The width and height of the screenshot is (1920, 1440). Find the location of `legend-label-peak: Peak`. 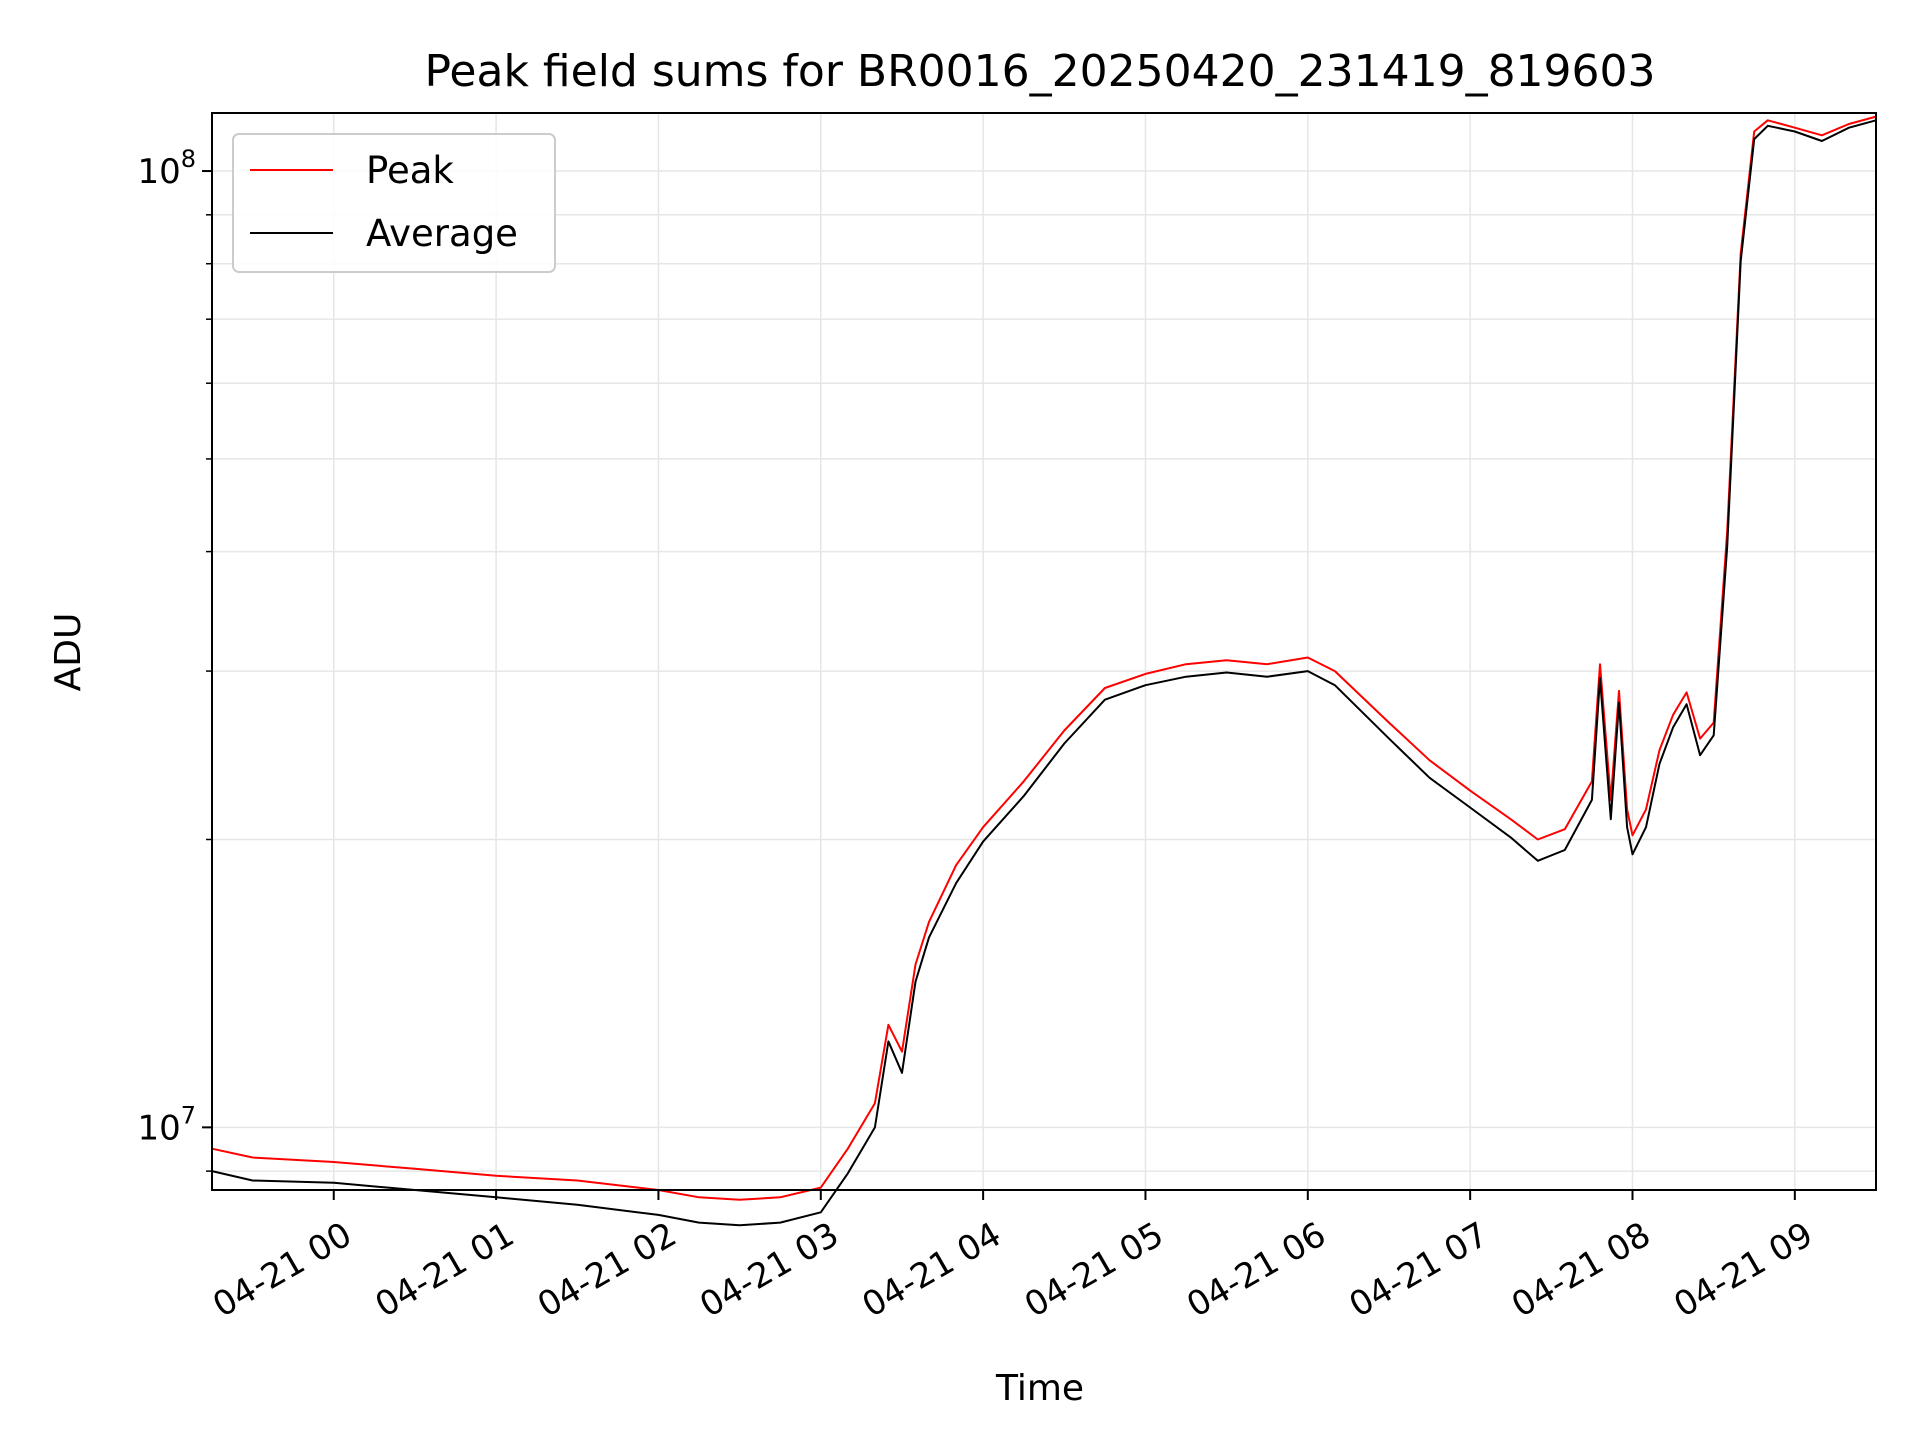

legend-label-peak: Peak is located at coordinates (410, 170).